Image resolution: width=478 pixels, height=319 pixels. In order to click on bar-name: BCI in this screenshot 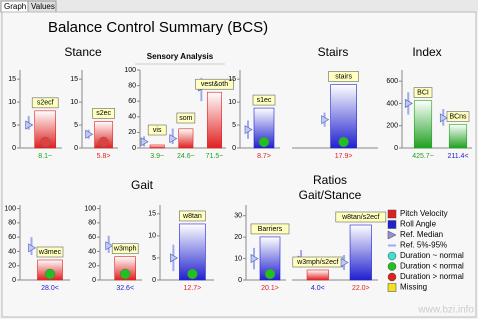, I will do `click(423, 92)`.